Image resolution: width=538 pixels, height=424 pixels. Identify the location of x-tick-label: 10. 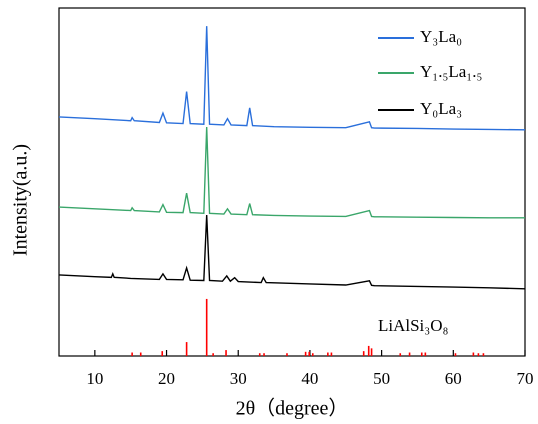
(94, 378).